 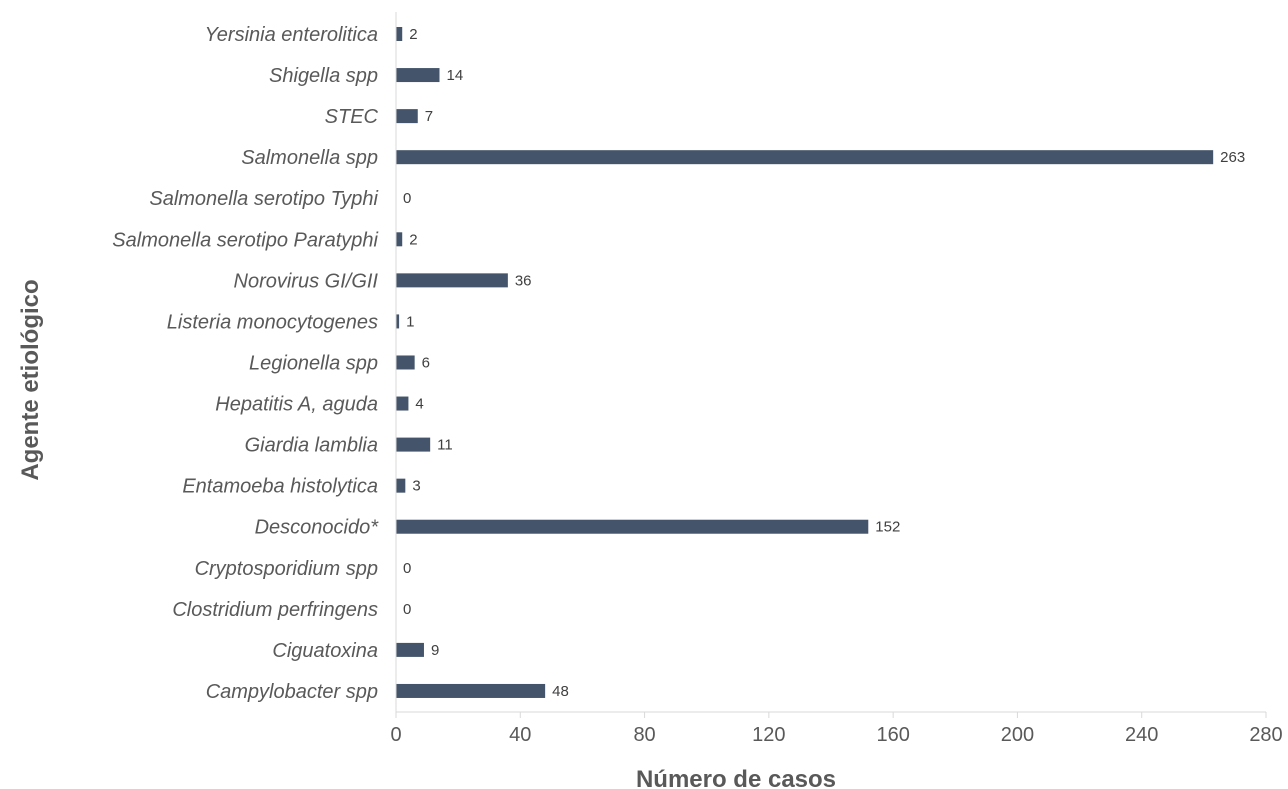 What do you see at coordinates (286, 569) in the screenshot?
I see `category-label: Cryptosporidium spp` at bounding box center [286, 569].